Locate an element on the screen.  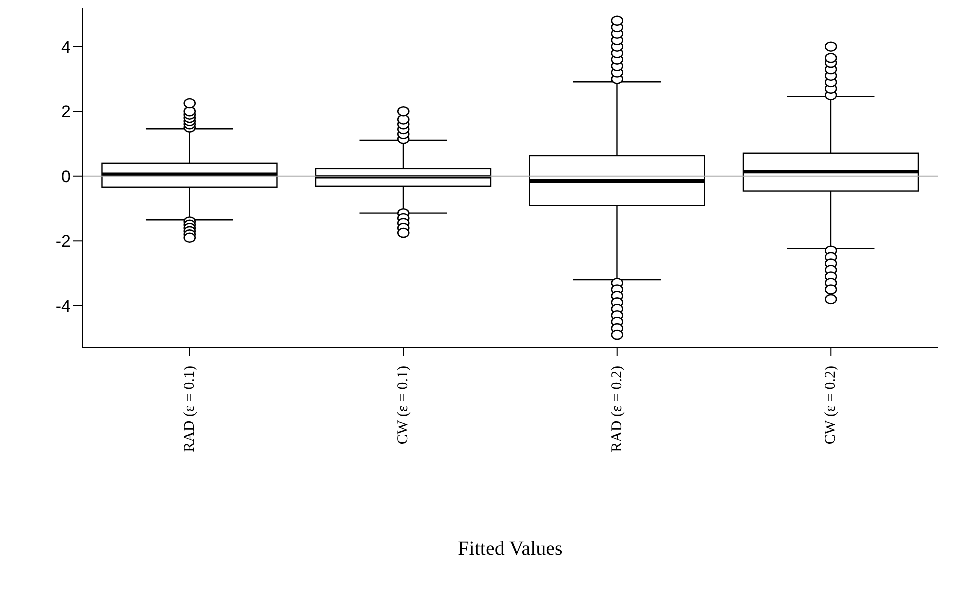
x-tick-label: RAD (ε = 0.2) is located at coordinates (617, 409).